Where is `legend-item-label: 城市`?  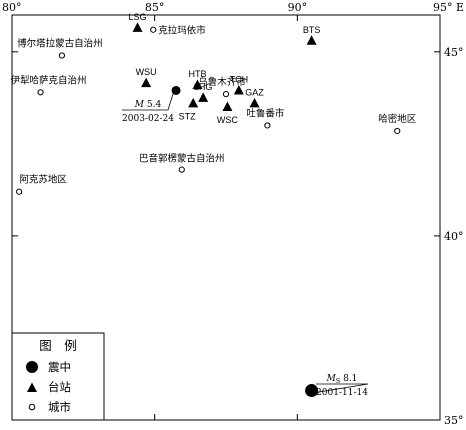
legend-item-label: 城市 is located at coordinates (59, 407).